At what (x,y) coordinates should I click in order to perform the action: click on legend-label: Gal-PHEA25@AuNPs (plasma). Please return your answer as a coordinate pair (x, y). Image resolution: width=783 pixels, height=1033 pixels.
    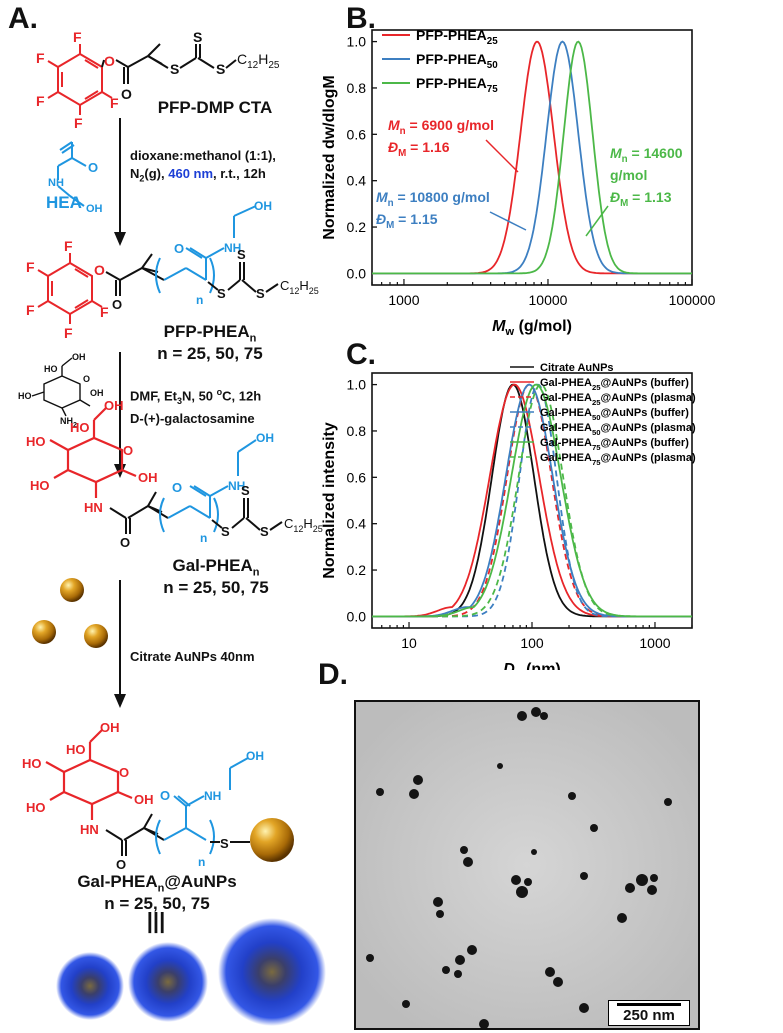
    Looking at the image, I should click on (618, 399).